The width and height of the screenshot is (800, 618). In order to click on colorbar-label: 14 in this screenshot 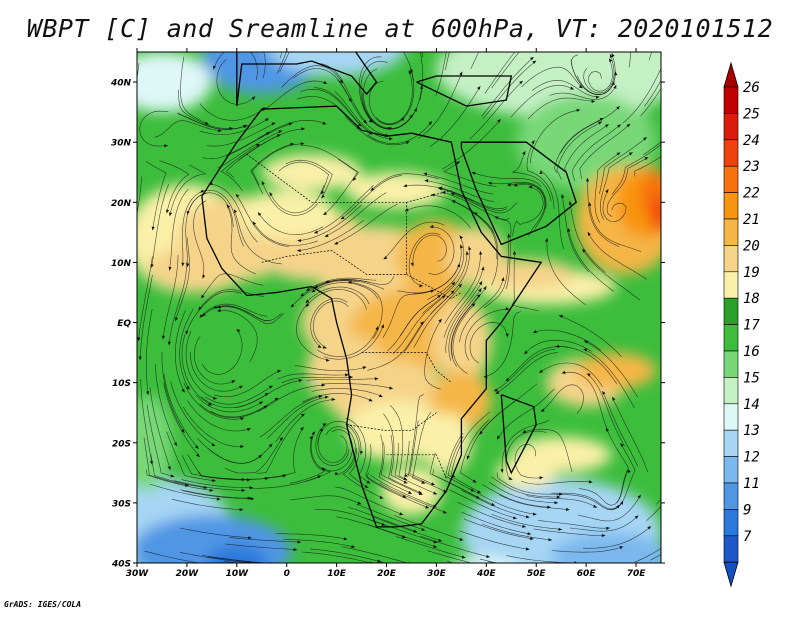, I will do `click(751, 405)`.